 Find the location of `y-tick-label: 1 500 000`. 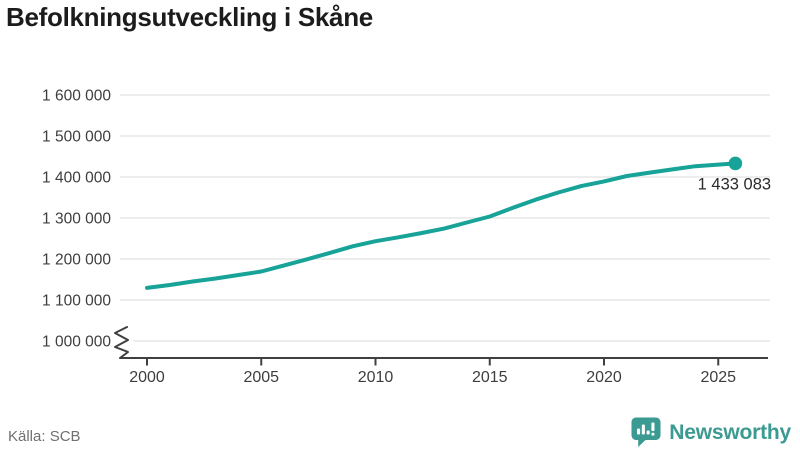

y-tick-label: 1 500 000 is located at coordinates (76, 137).